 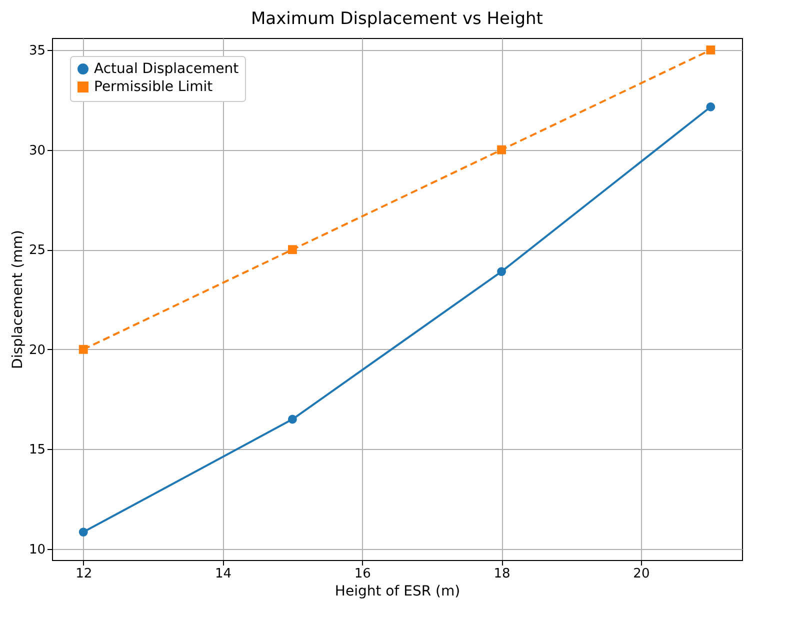 I want to click on chart-title: Maximum Displacement vs Height, so click(x=397, y=19).